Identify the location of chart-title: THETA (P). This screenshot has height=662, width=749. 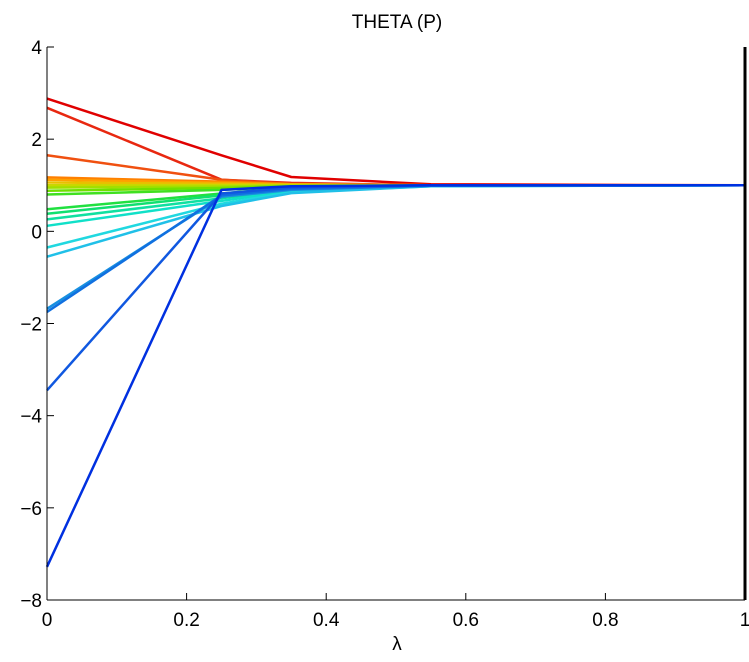
(397, 22).